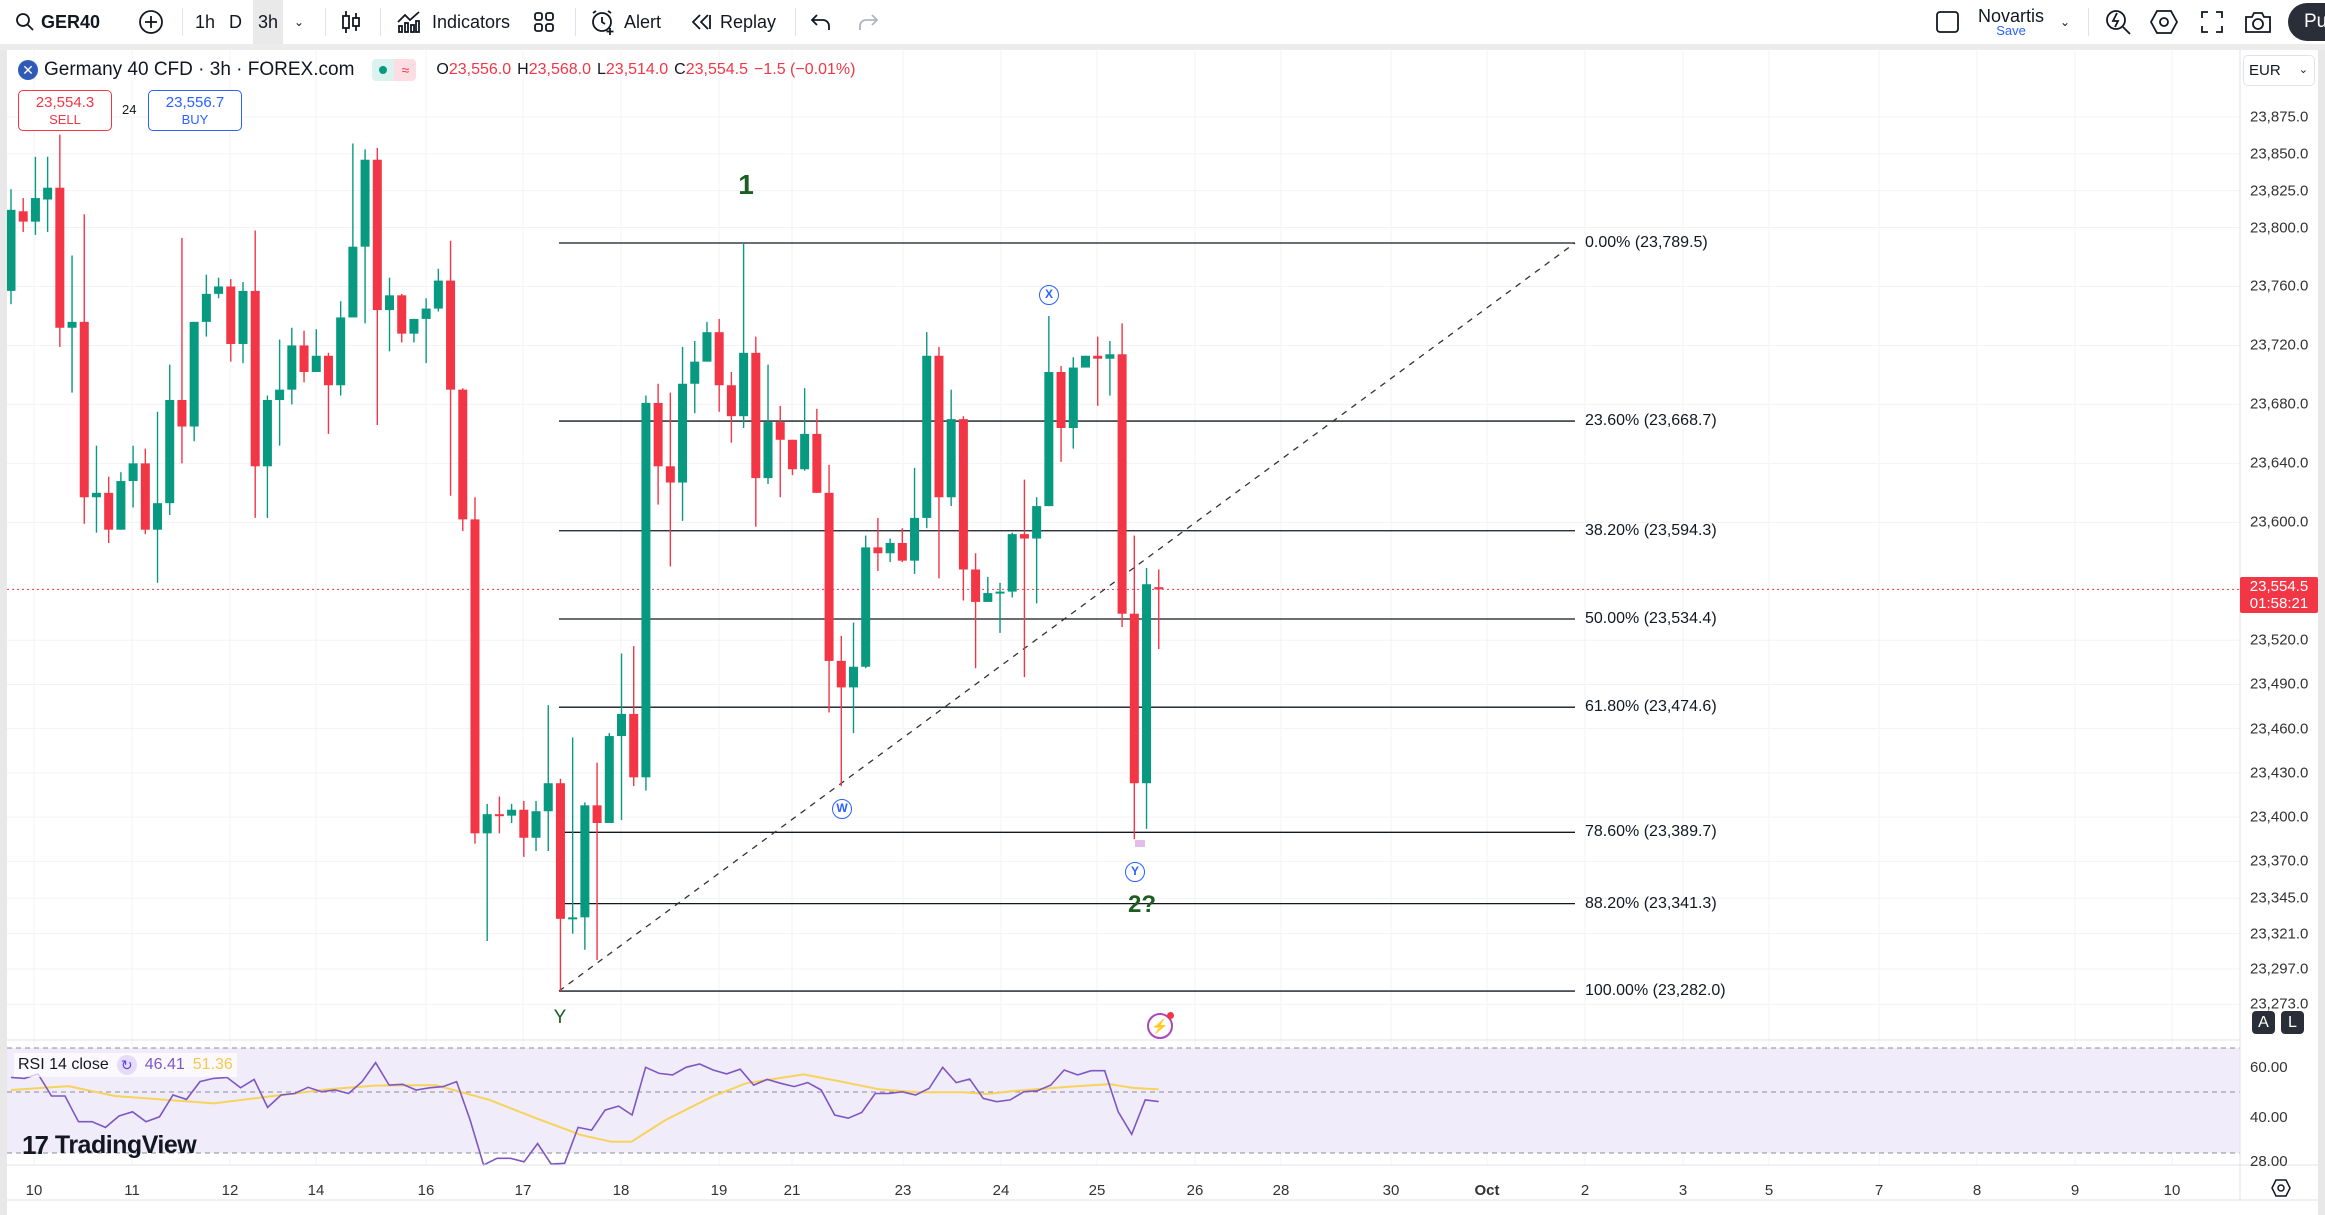 This screenshot has width=2325, height=1215. I want to click on interval-d: D, so click(235, 22).